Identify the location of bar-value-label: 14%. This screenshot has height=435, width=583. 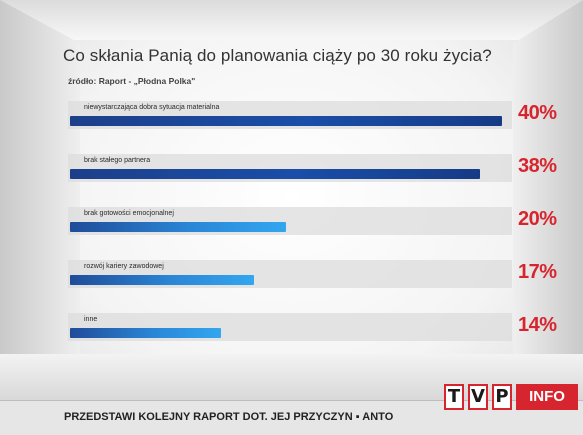
(537, 325).